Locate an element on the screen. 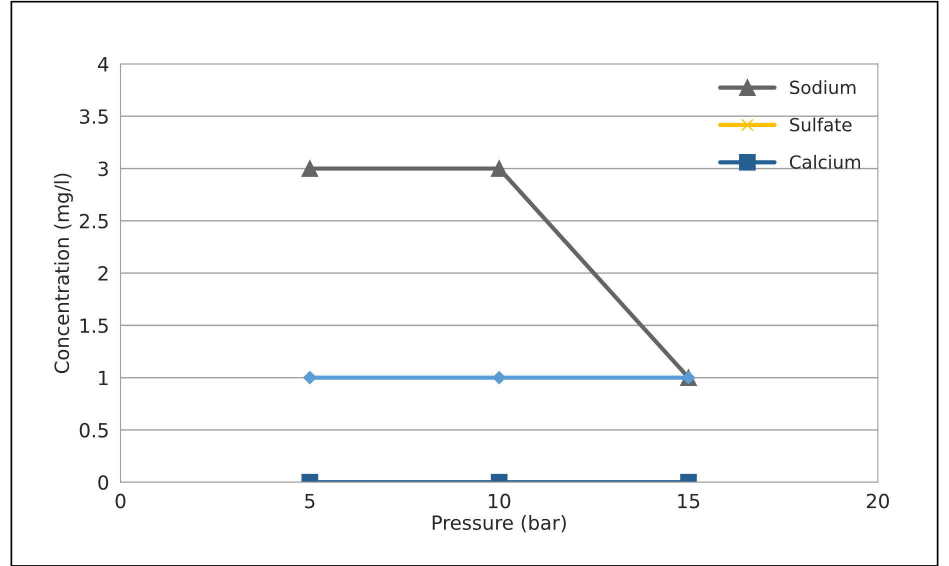 This screenshot has width=949, height=566. y-tick-label: 2.5 is located at coordinates (94, 221).